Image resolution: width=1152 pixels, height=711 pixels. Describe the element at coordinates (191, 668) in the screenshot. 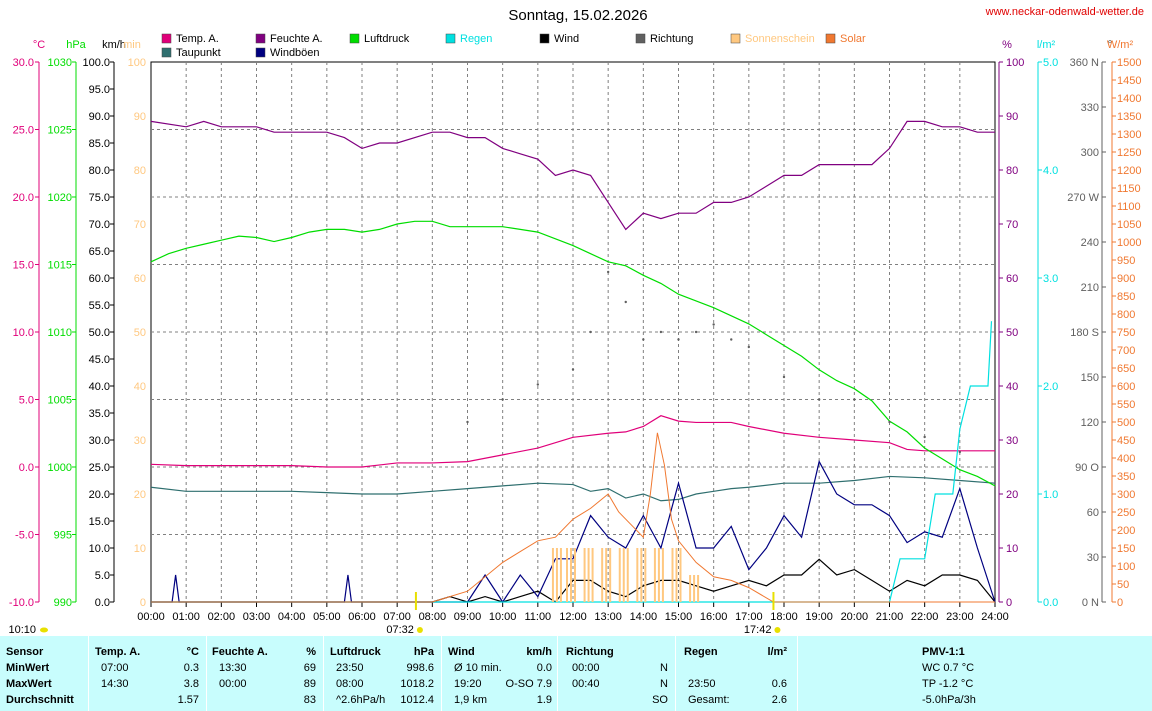

I see `stats-temp-value: 0.3` at that location.